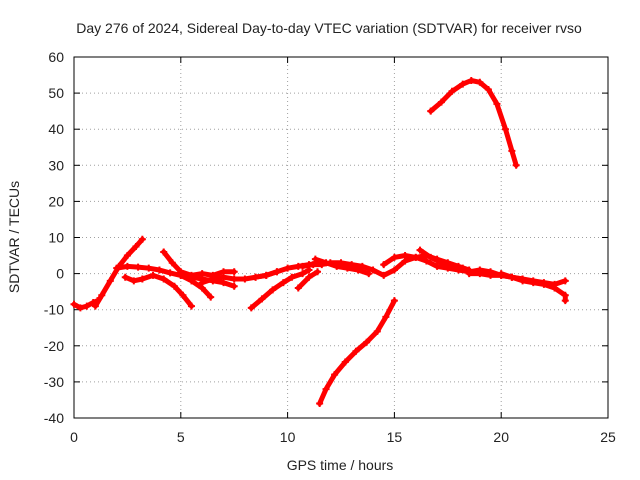 This screenshot has width=640, height=480. What do you see at coordinates (608, 437) in the screenshot?
I see `x-tick-label: 25` at bounding box center [608, 437].